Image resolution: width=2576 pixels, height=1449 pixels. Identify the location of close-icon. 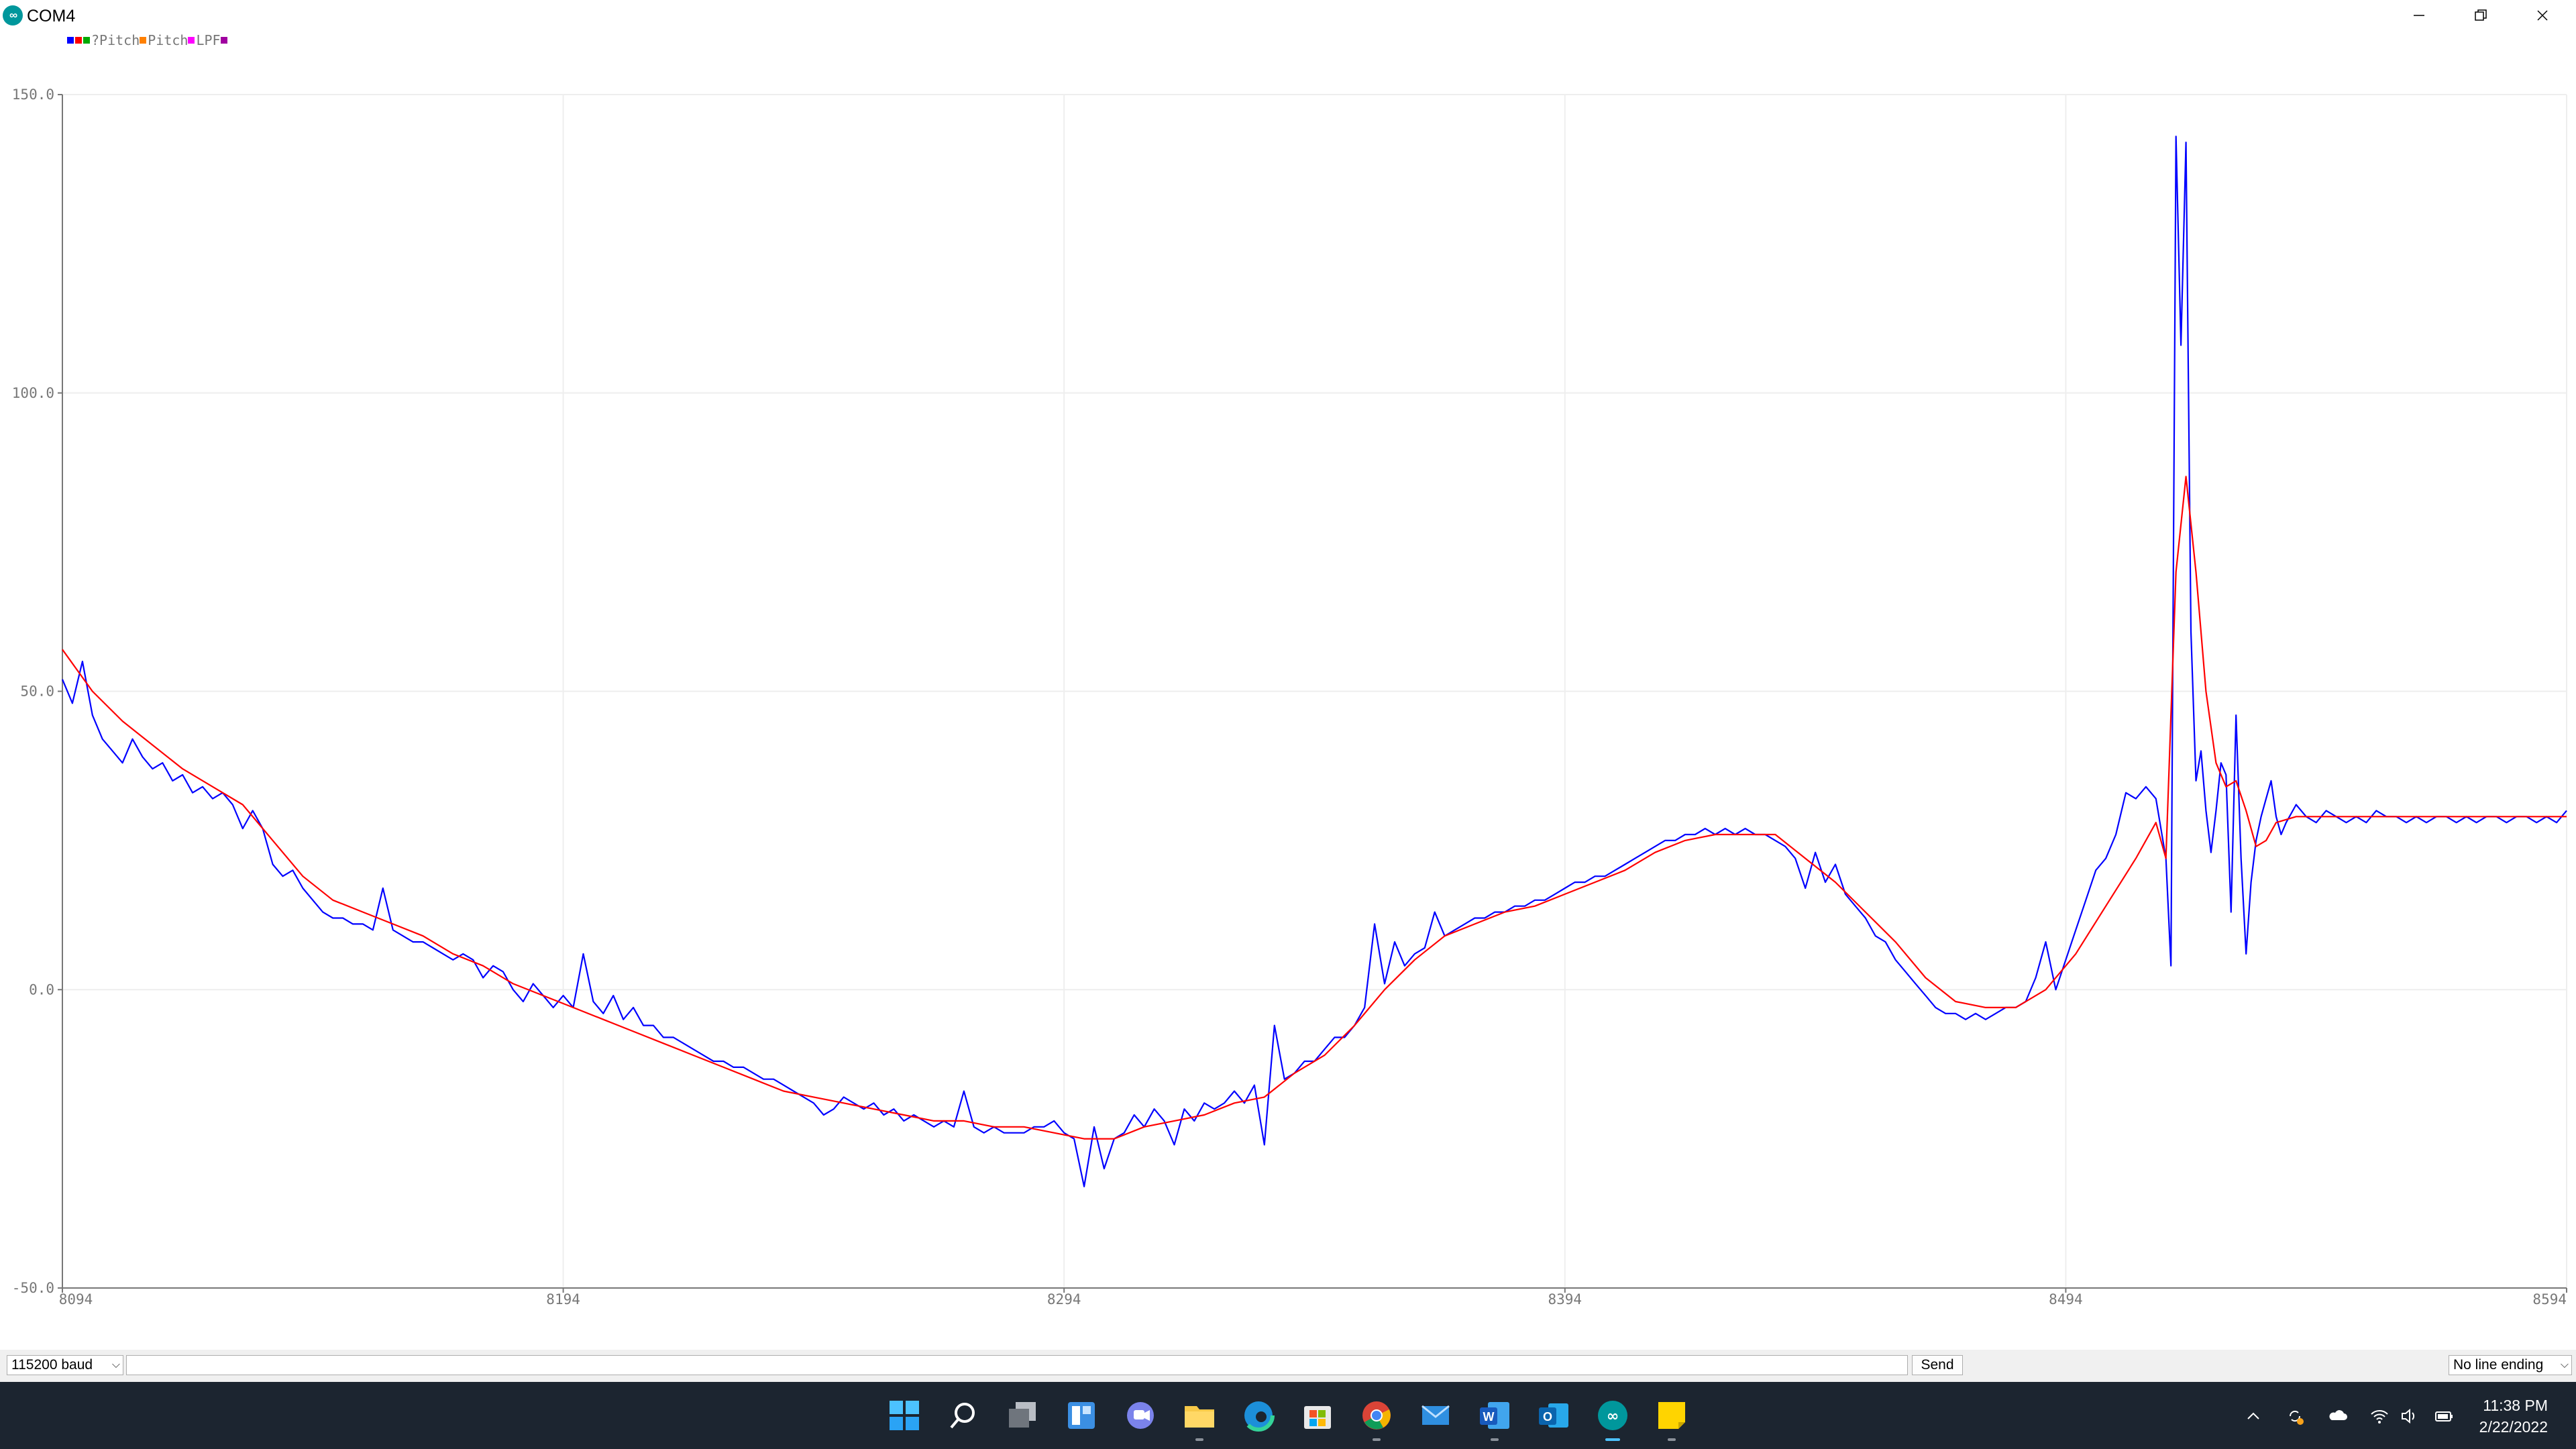
(2542, 15).